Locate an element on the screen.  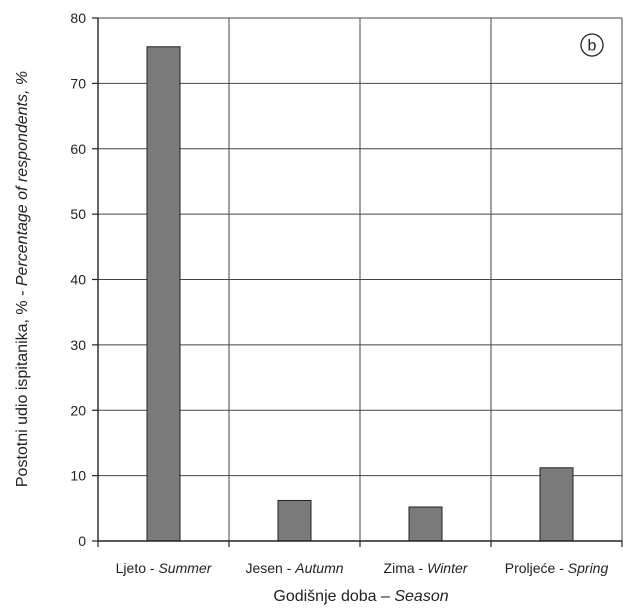
y-tick-label-6: 60 is located at coordinates (78, 149).